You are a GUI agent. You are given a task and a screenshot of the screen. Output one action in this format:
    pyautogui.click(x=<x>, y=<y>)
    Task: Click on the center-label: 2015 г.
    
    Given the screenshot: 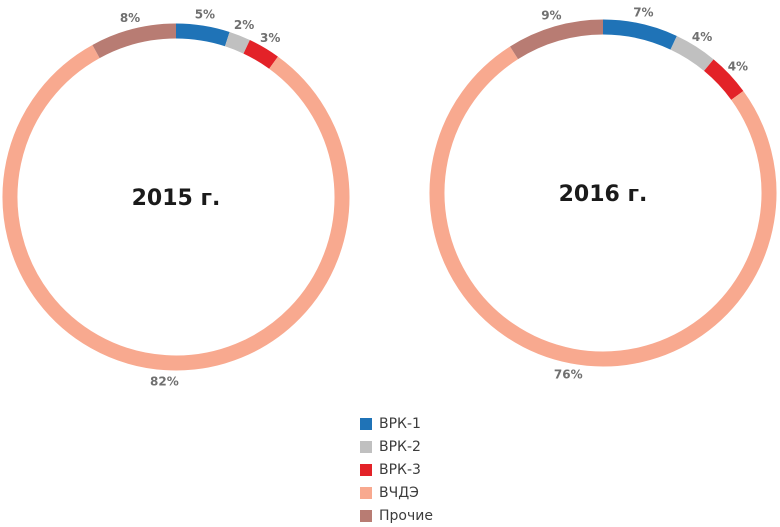 What is the action you would take?
    pyautogui.click(x=176, y=198)
    